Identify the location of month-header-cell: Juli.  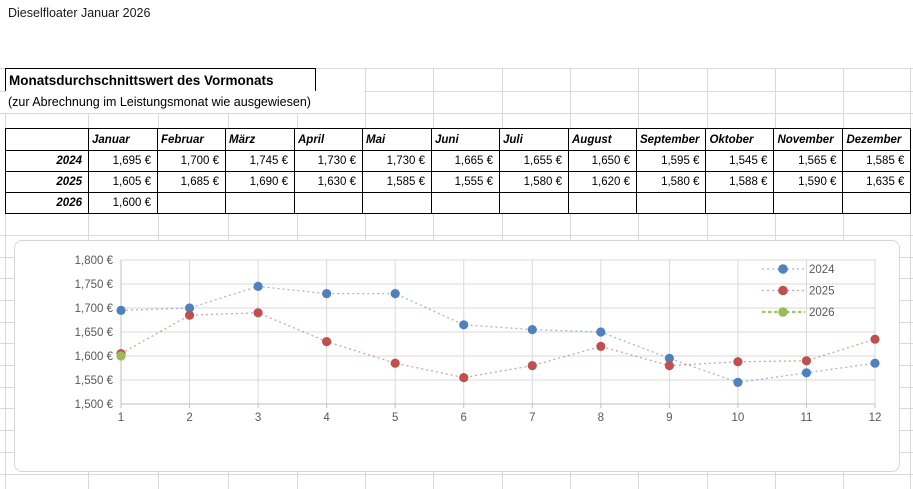
(534, 139).